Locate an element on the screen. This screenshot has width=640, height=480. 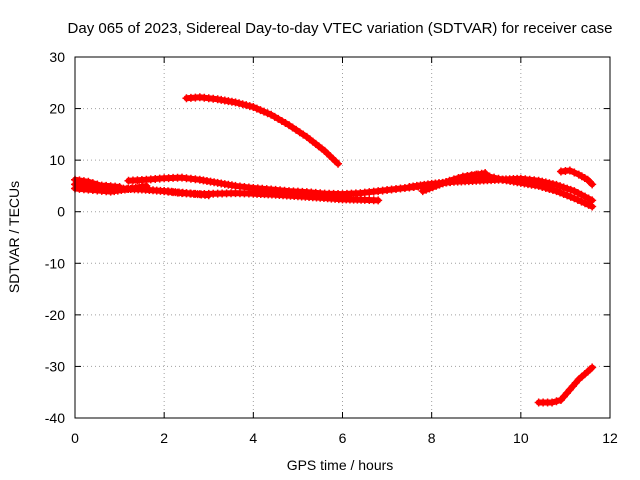
y-tick-label: 30 is located at coordinates (57, 57).